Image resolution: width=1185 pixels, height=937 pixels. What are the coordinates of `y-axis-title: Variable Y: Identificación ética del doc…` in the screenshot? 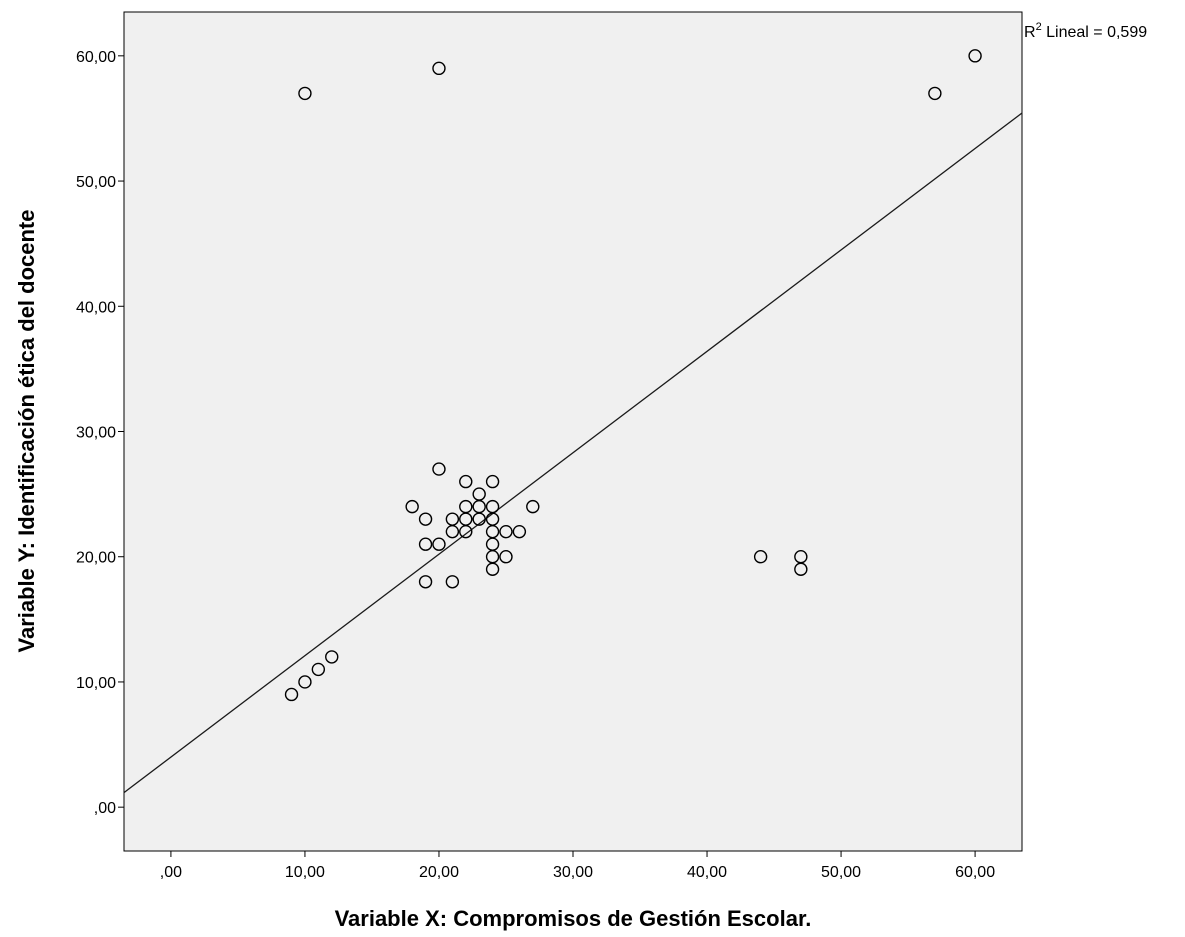 It's located at (26, 431).